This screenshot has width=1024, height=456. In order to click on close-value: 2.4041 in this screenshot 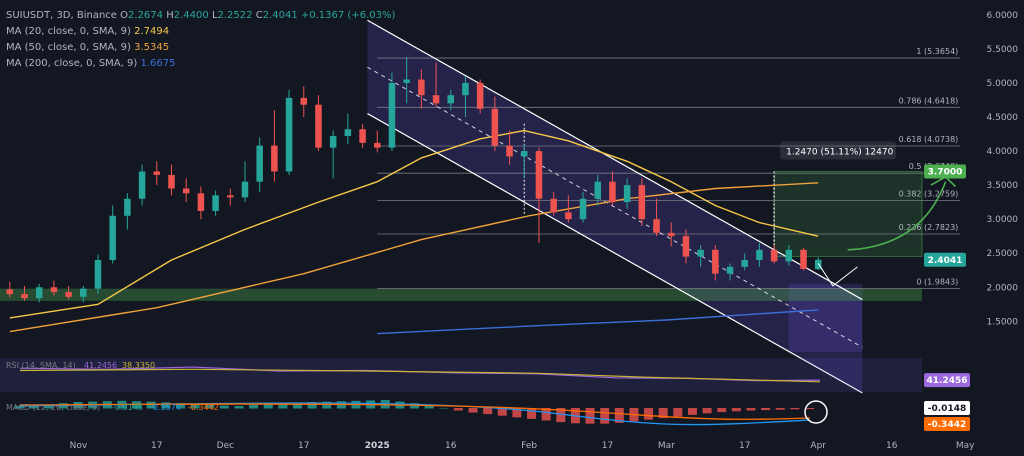, I will do `click(280, 15)`.